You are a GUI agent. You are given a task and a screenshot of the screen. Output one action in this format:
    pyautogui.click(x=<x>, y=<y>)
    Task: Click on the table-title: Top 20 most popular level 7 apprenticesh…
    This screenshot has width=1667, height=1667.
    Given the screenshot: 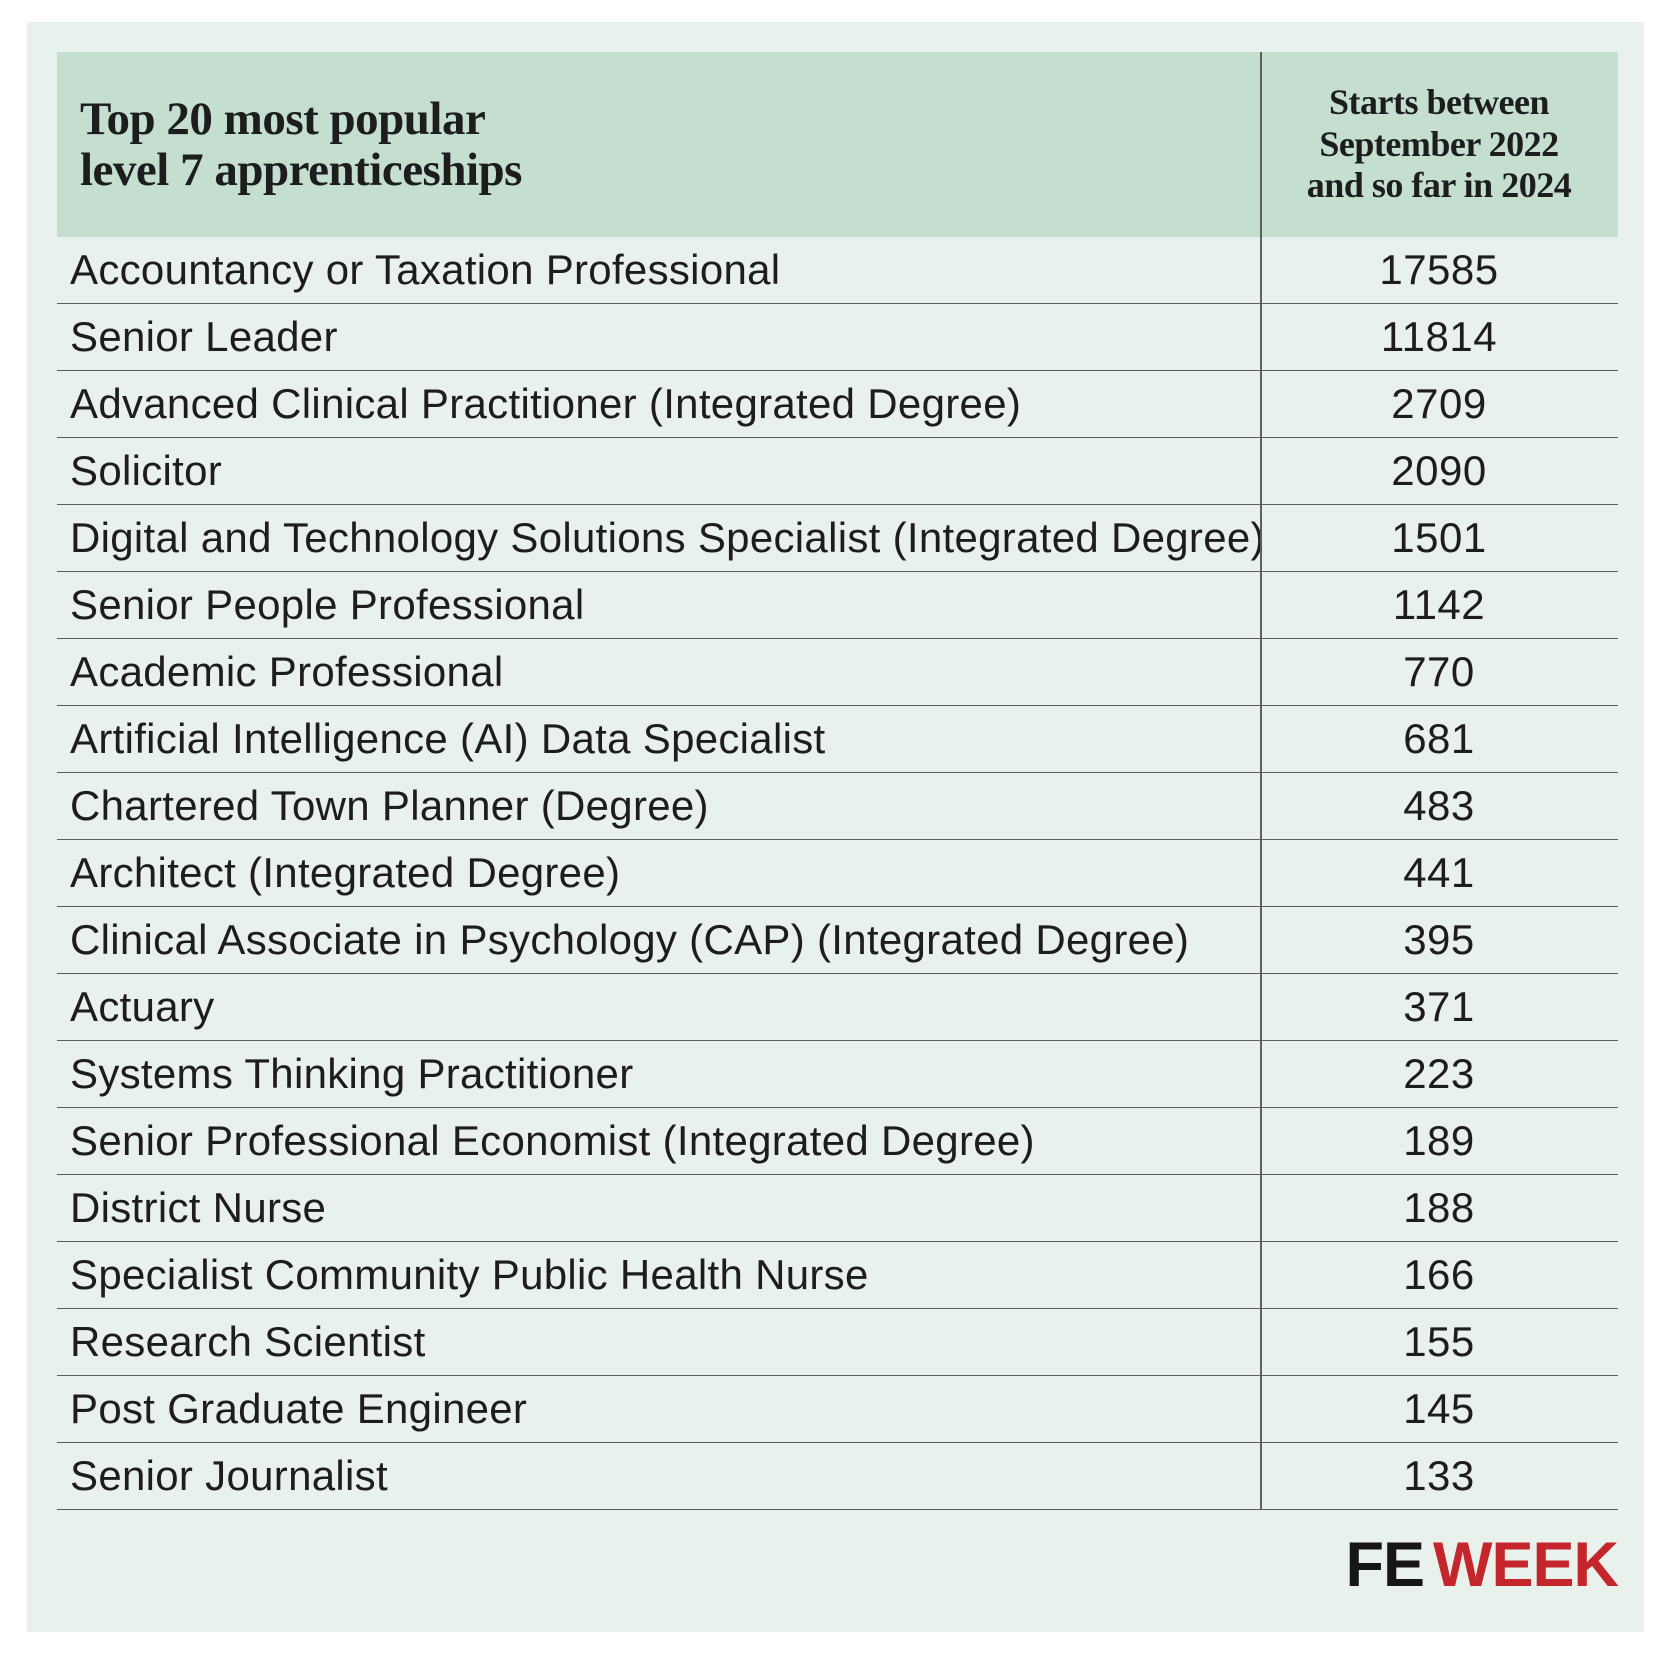 What is the action you would take?
    pyautogui.click(x=658, y=144)
    